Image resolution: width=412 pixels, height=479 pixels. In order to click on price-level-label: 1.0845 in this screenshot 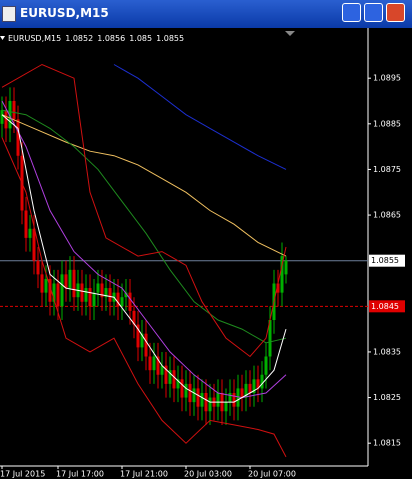, I will do `click(385, 306)`.